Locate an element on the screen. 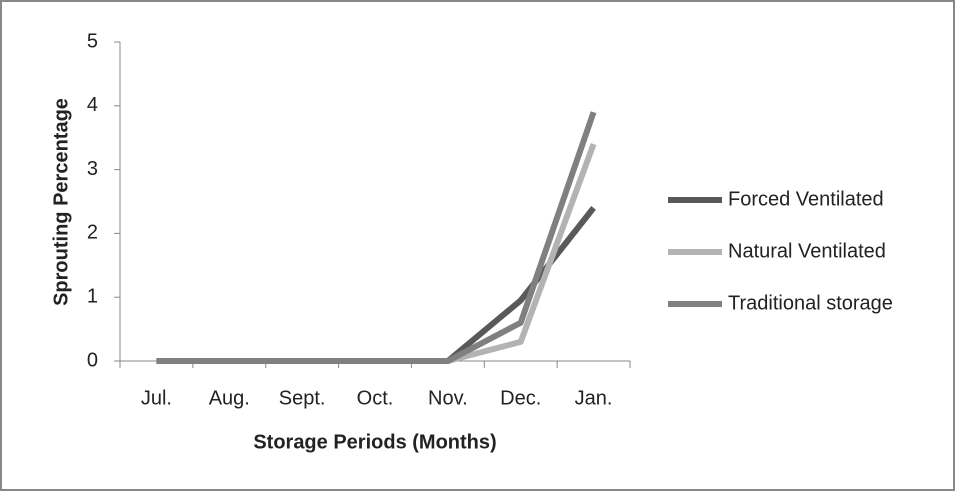 This screenshot has width=955, height=491. y-tick-label: 0 is located at coordinates (92, 360).